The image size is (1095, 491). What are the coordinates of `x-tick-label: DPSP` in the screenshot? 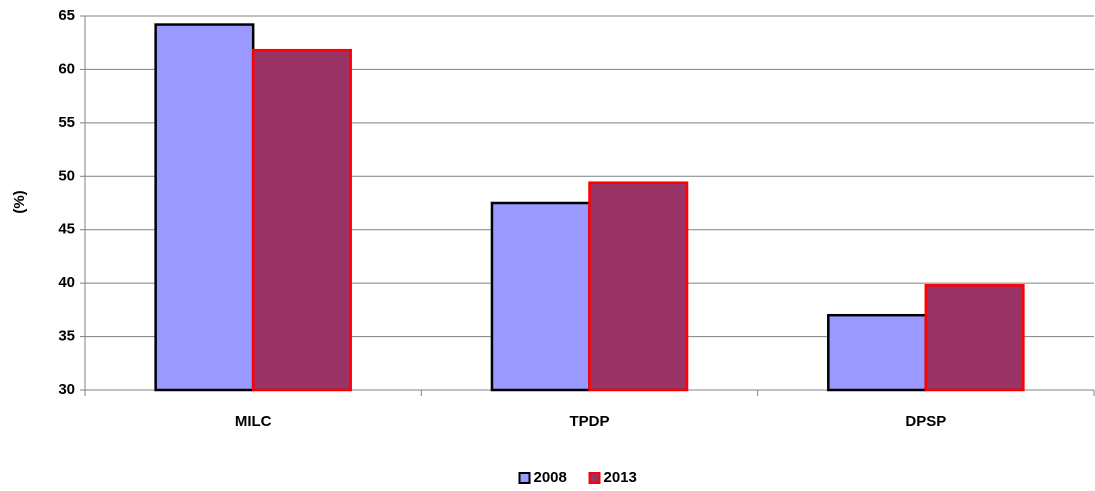 It's located at (925, 421).